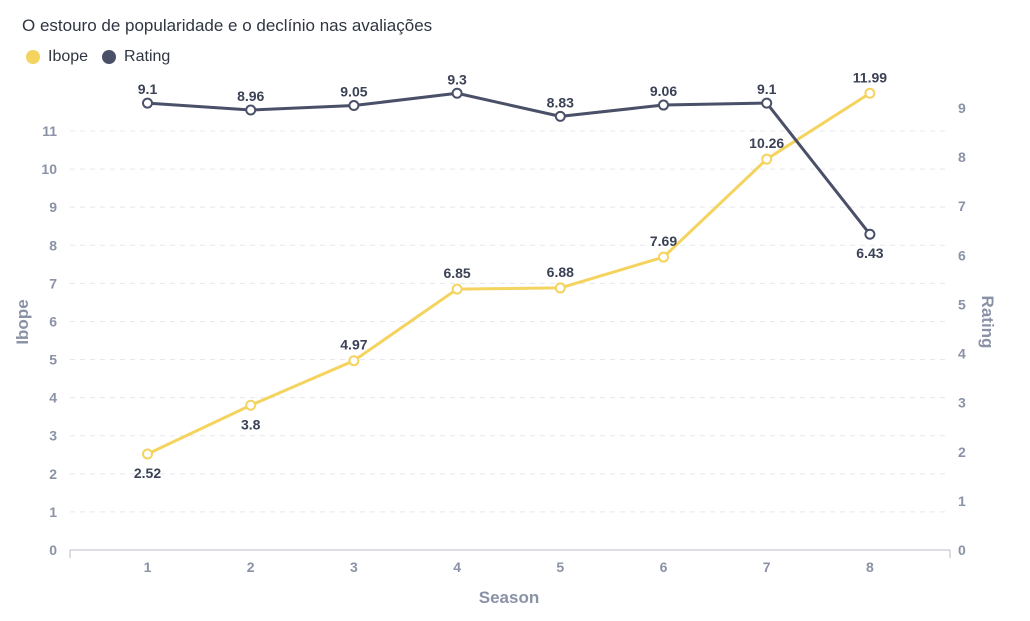 This screenshot has width=1030, height=621. I want to click on y-left-tick-label: 5, so click(53, 360).